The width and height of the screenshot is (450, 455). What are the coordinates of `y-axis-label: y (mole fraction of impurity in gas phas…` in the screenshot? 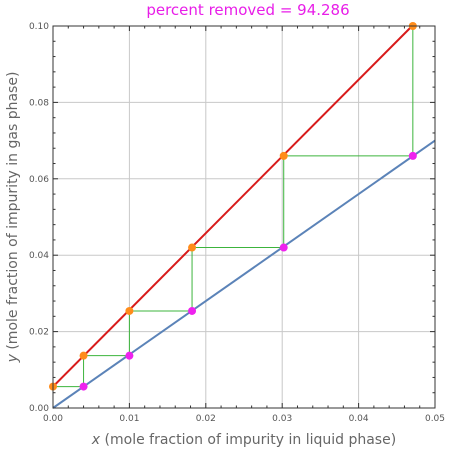 It's located at (13, 218).